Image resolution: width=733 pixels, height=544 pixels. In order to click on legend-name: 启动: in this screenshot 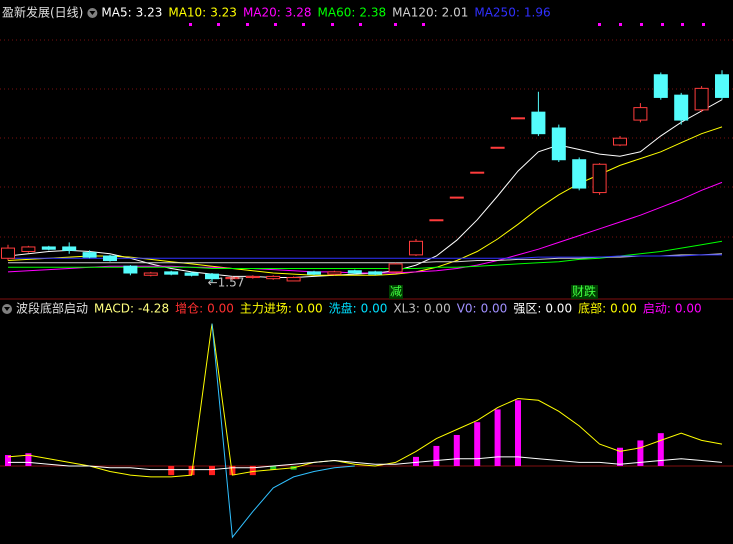, I will do `click(657, 309)`.